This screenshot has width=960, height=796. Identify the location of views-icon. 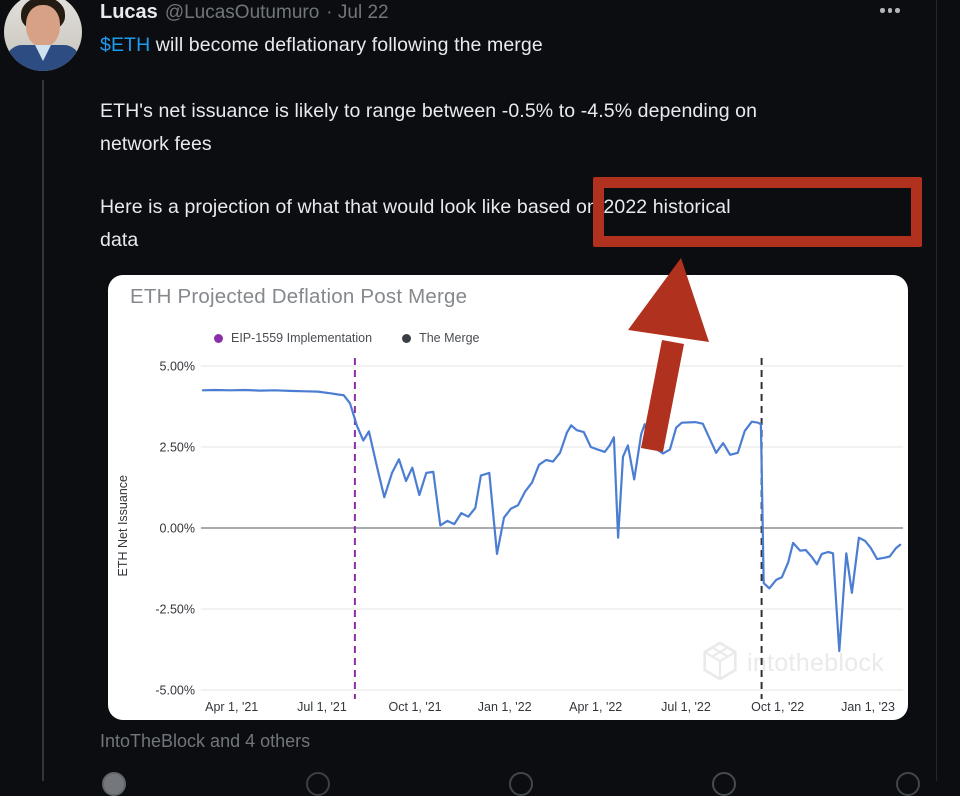
(724, 784).